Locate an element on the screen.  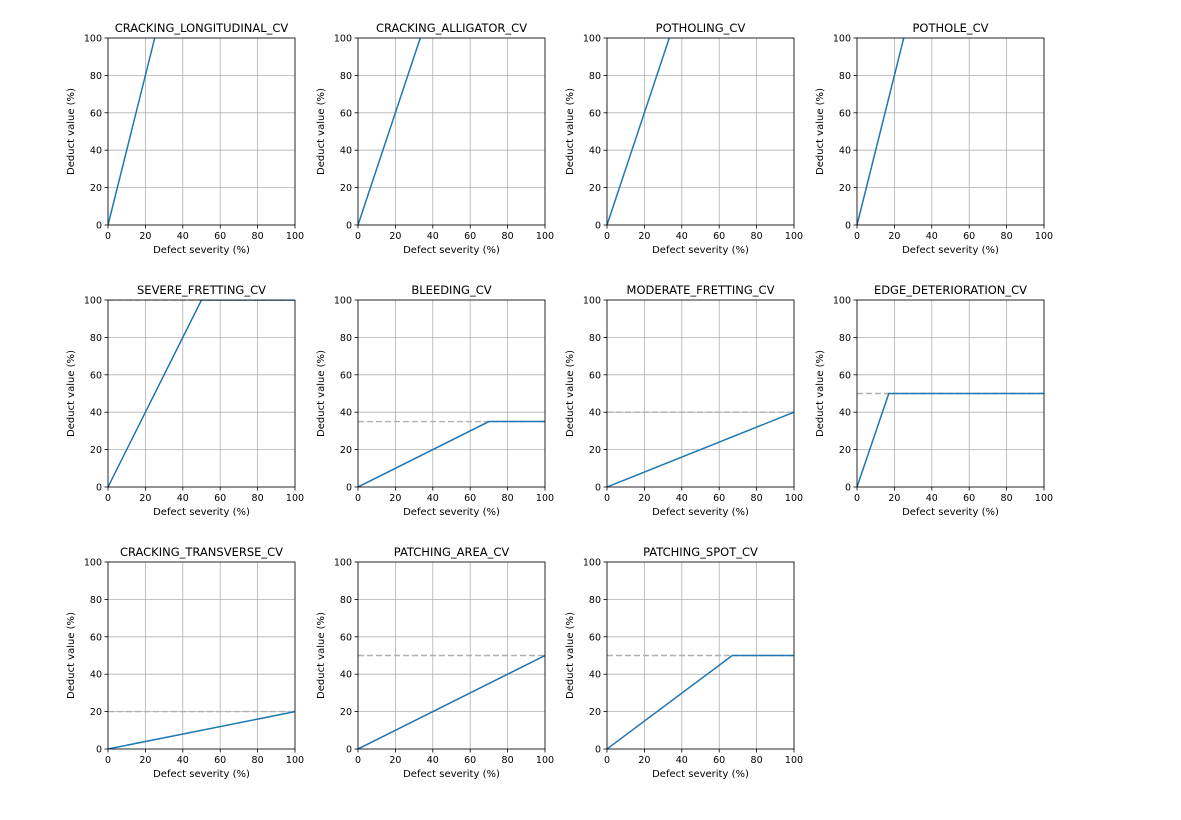
chart-title: CRACKING_ALLIGATOR_CV is located at coordinates (451, 28).